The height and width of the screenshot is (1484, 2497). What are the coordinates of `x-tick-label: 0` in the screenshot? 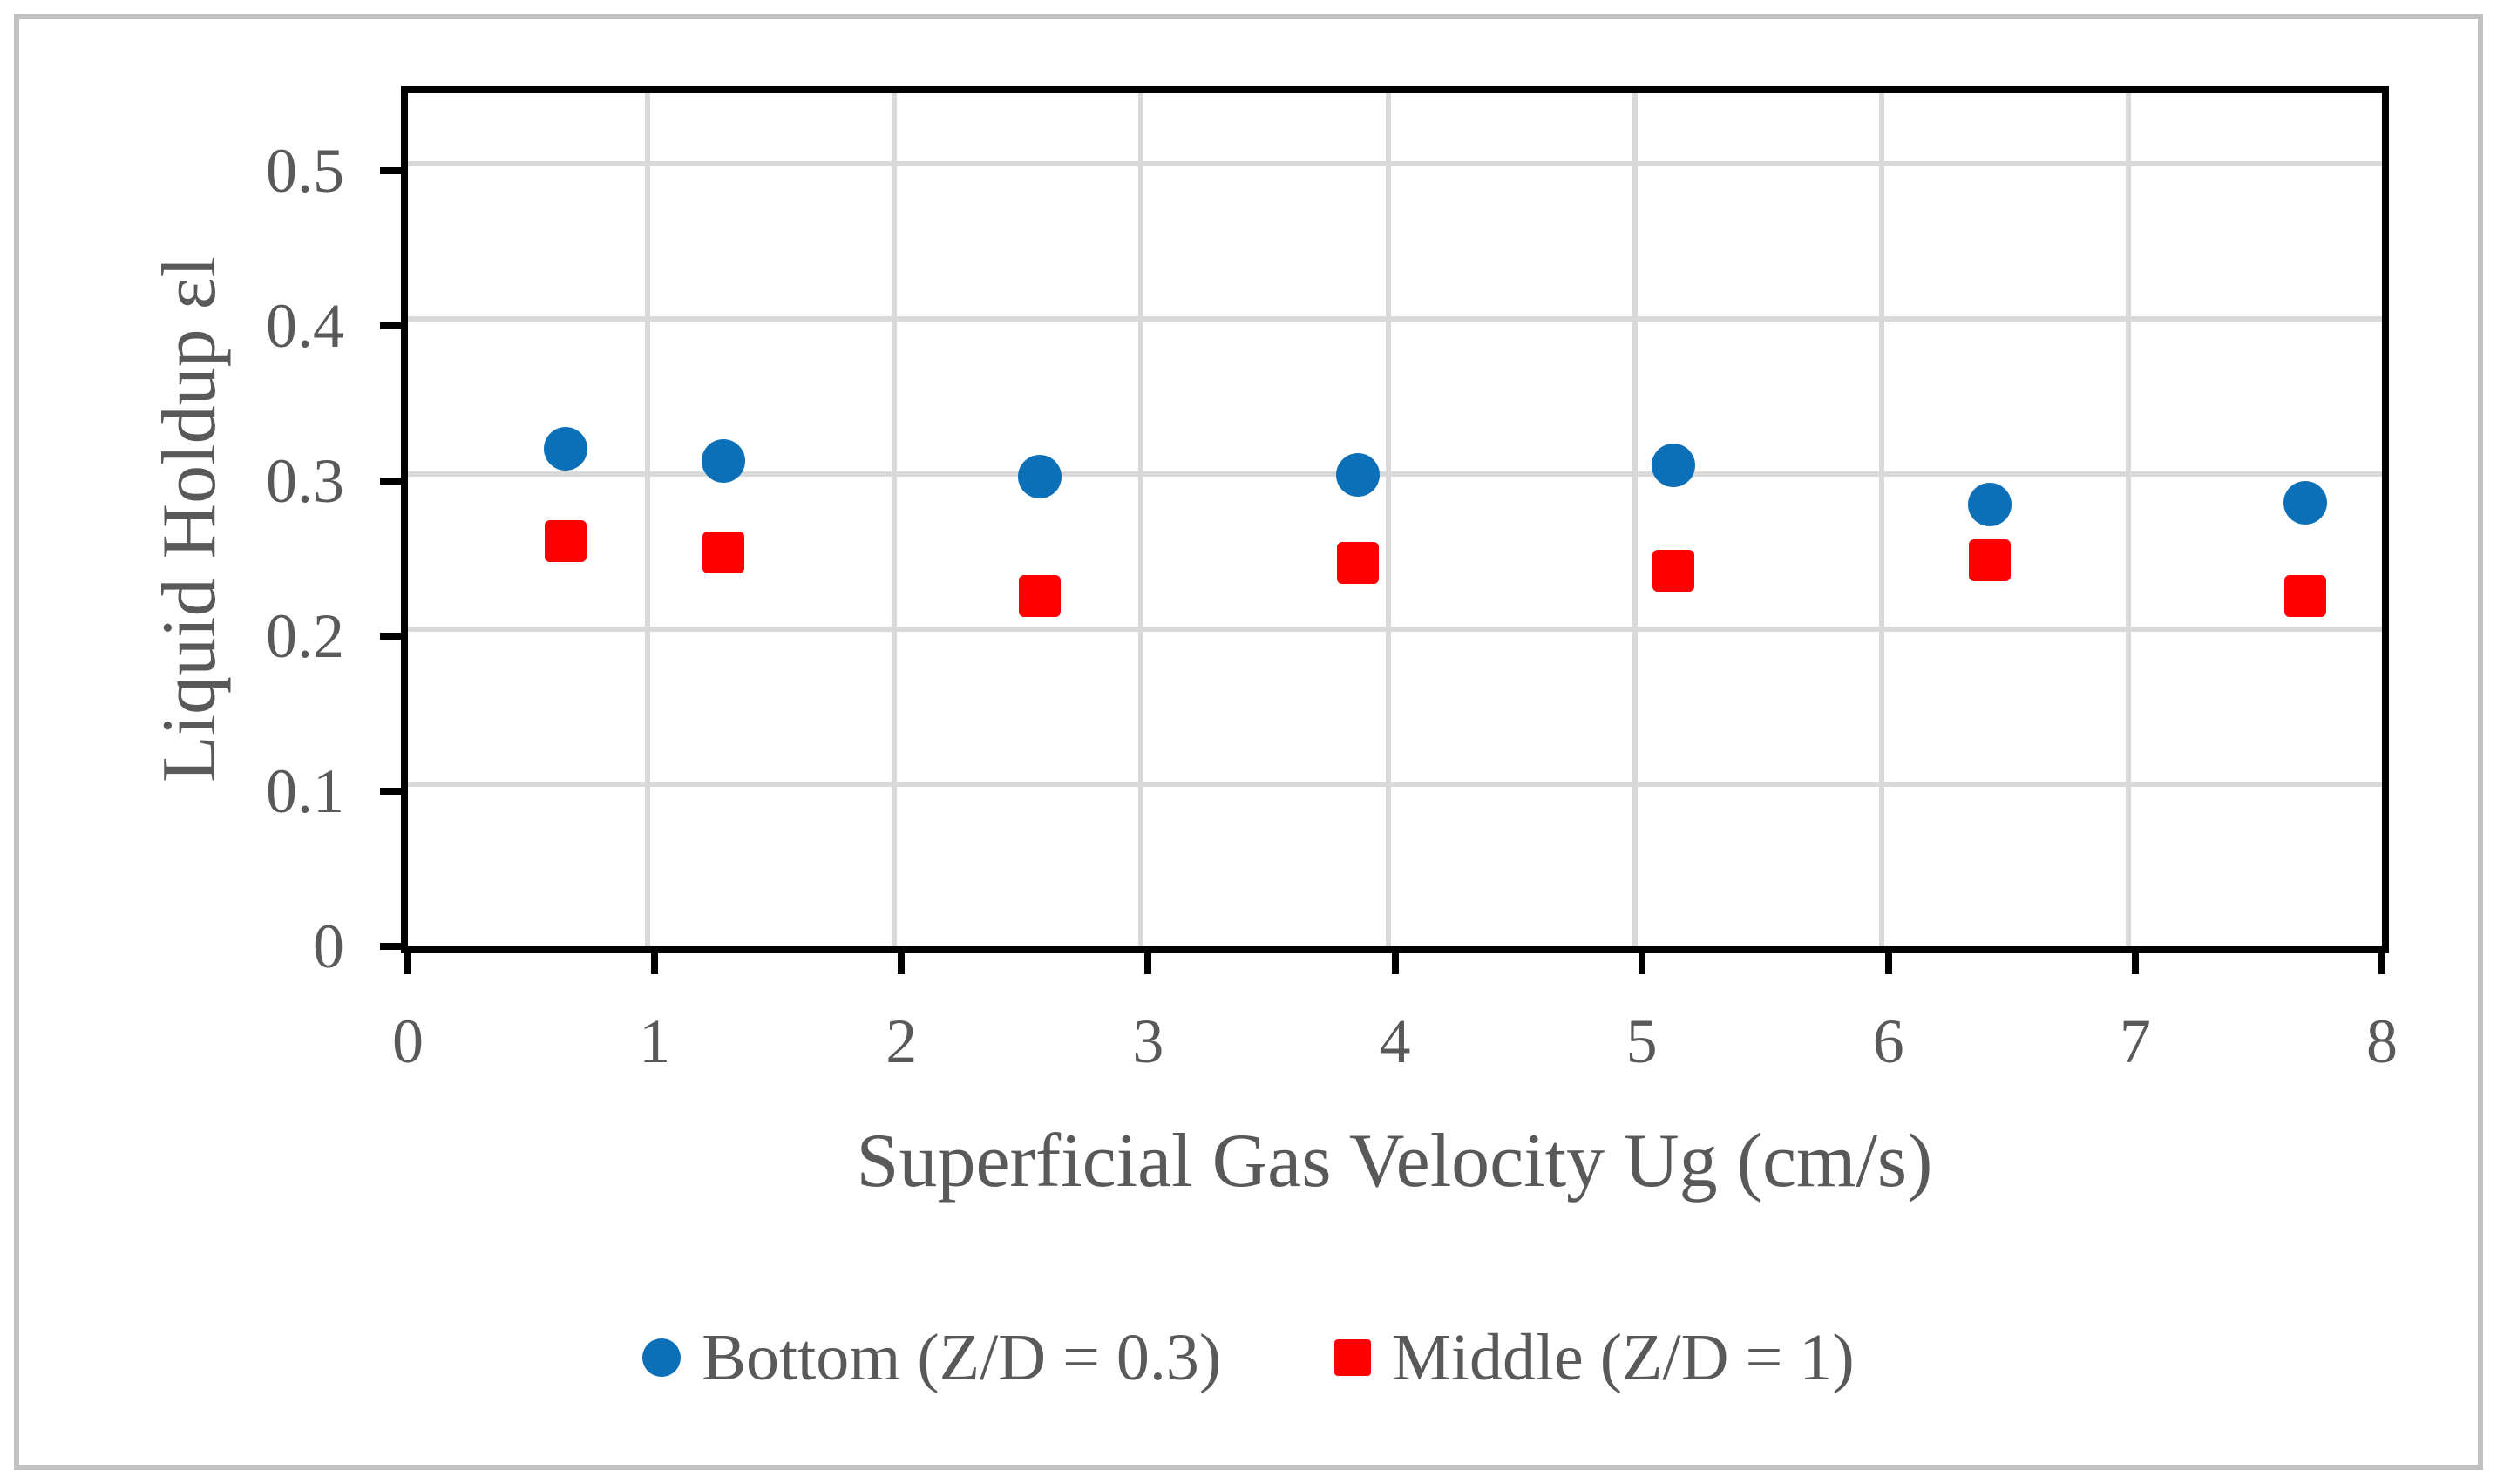 It's located at (408, 1041).